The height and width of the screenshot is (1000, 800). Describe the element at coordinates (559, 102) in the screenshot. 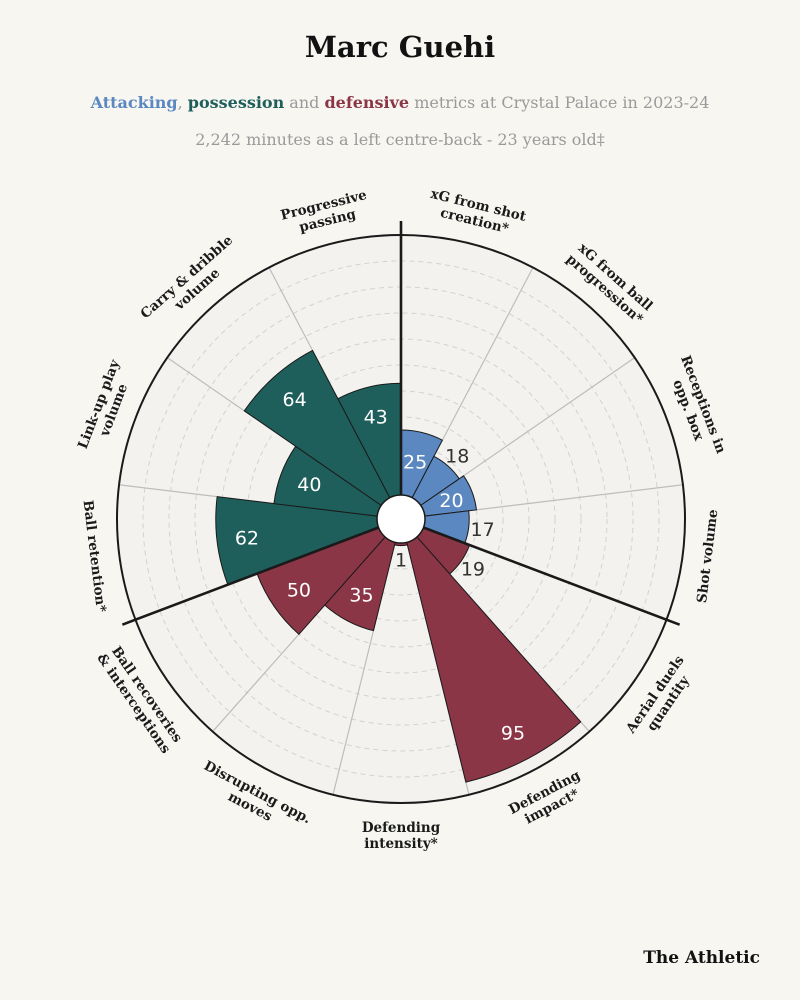

I see `subtitle-rest: metrics at Crystal Palace in 2023-24` at that location.